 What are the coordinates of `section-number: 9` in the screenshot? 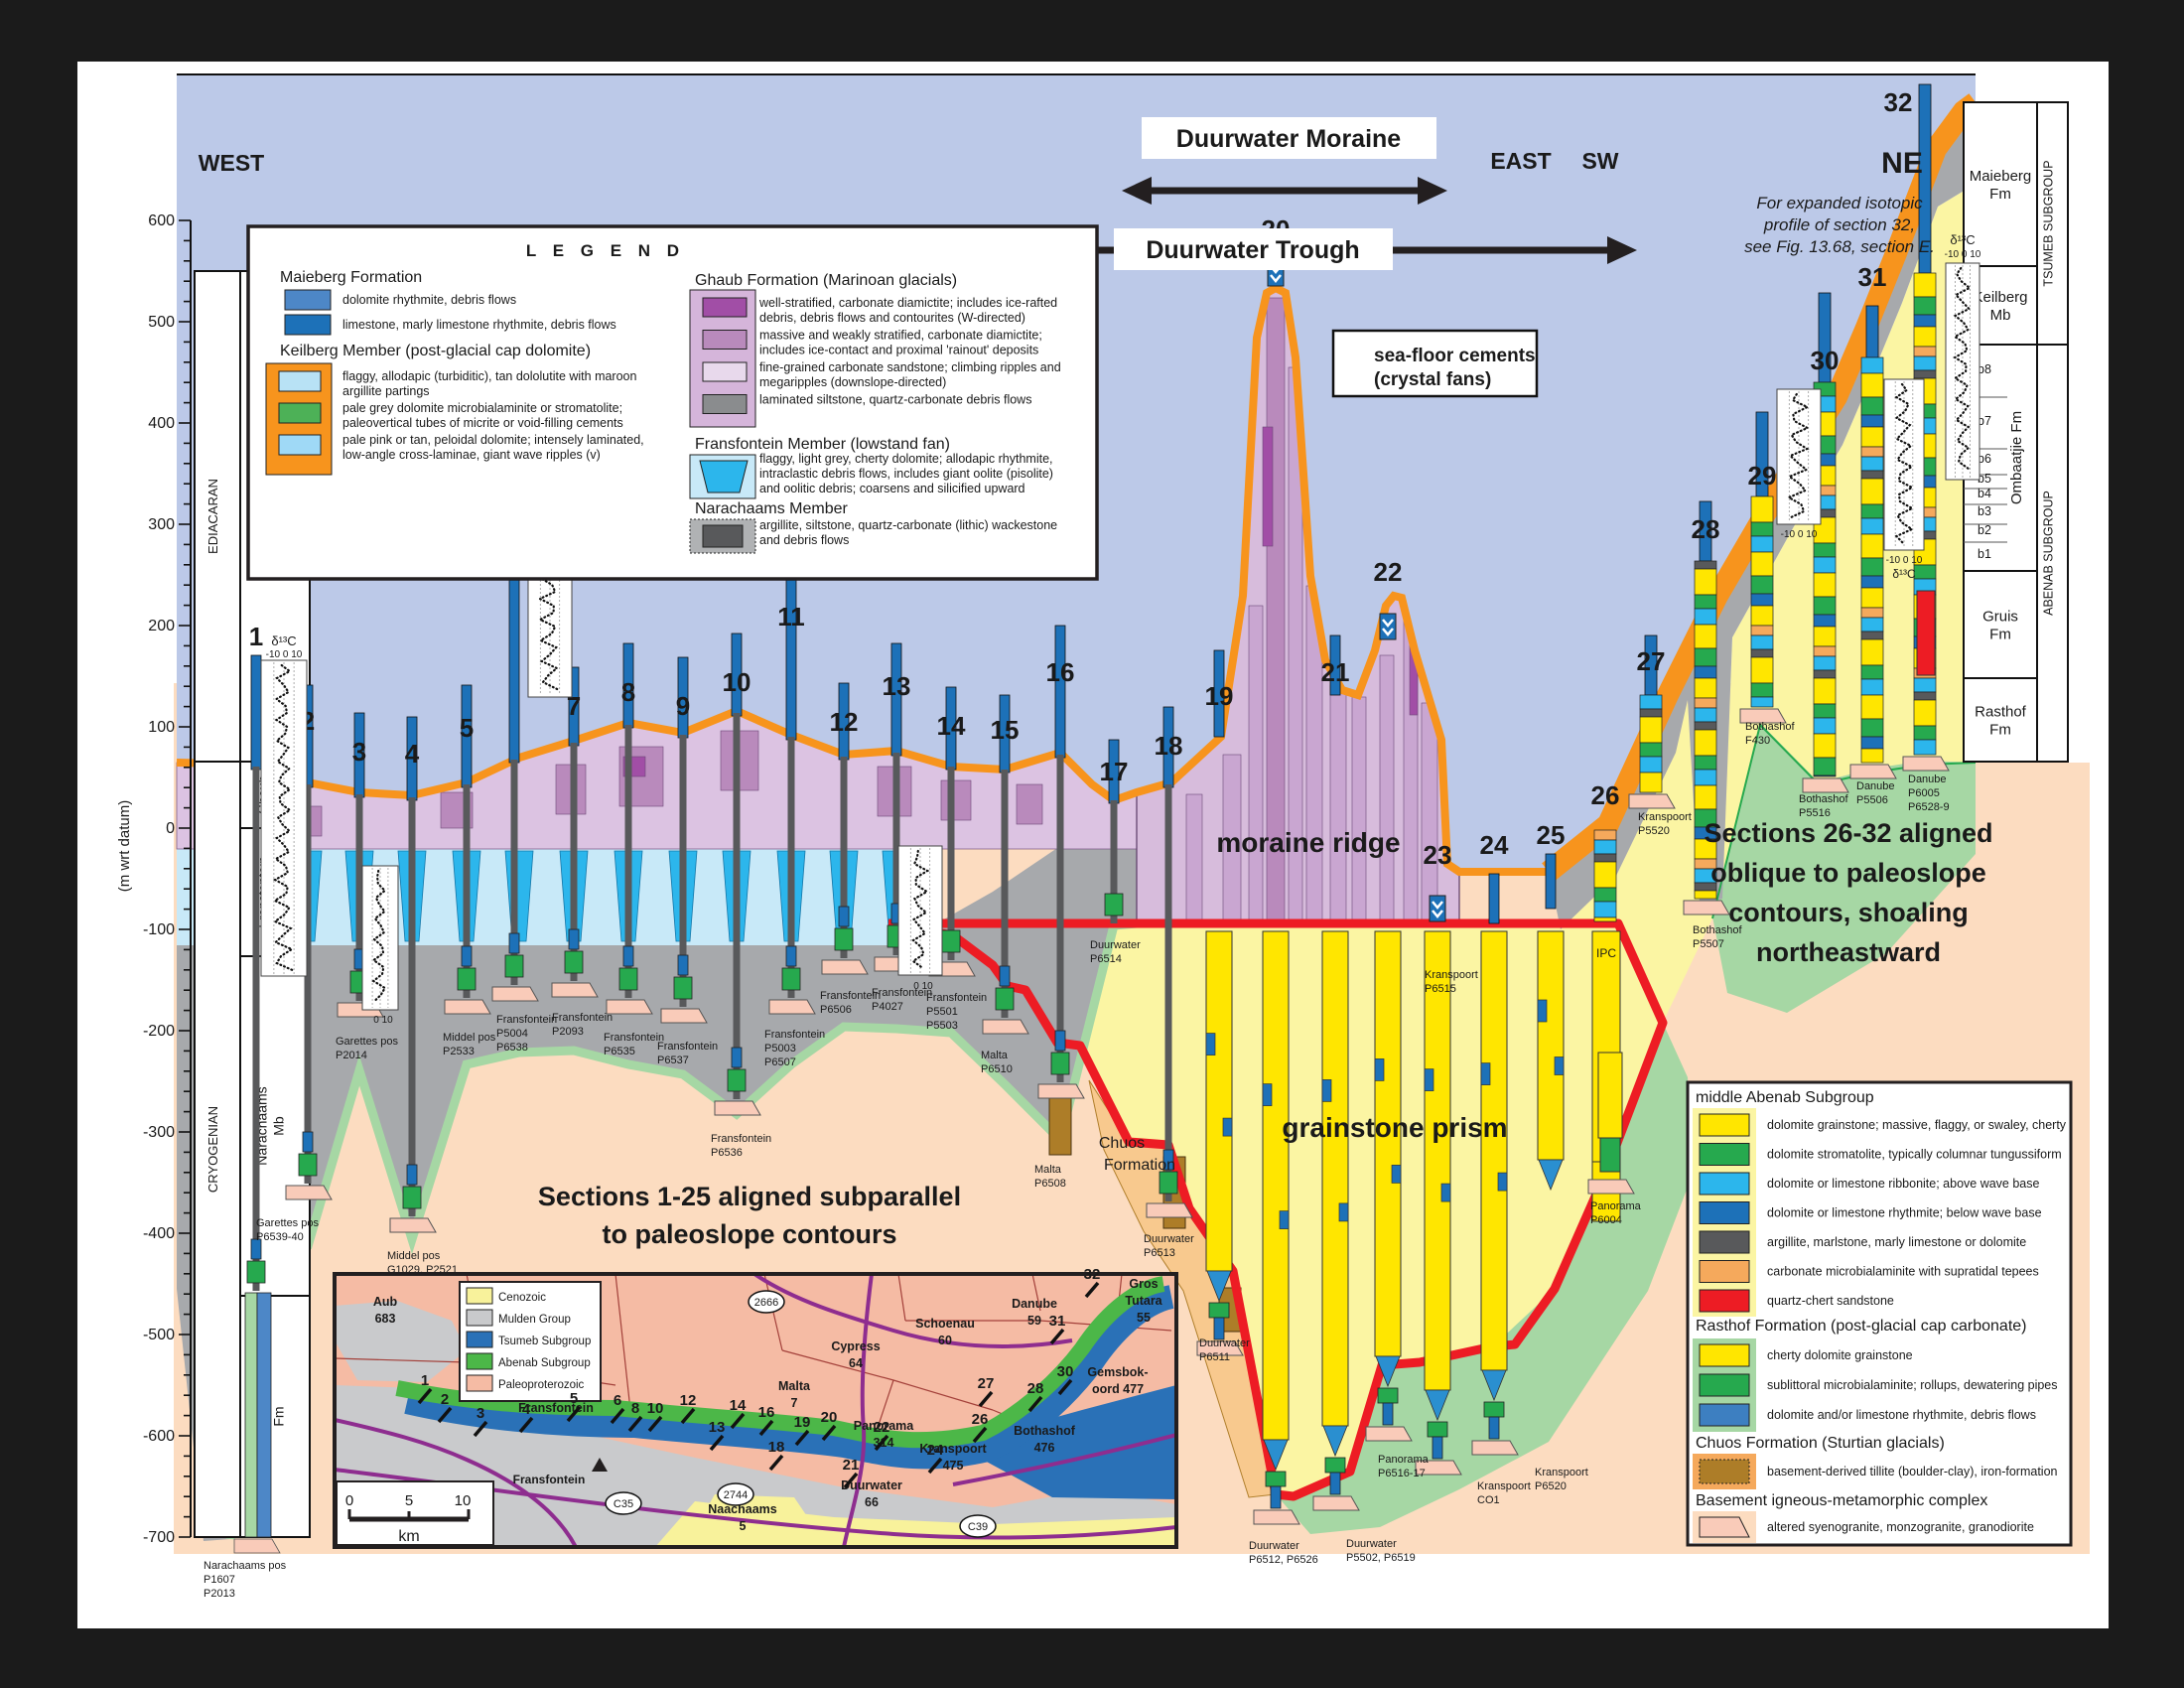 It's located at (683, 706).